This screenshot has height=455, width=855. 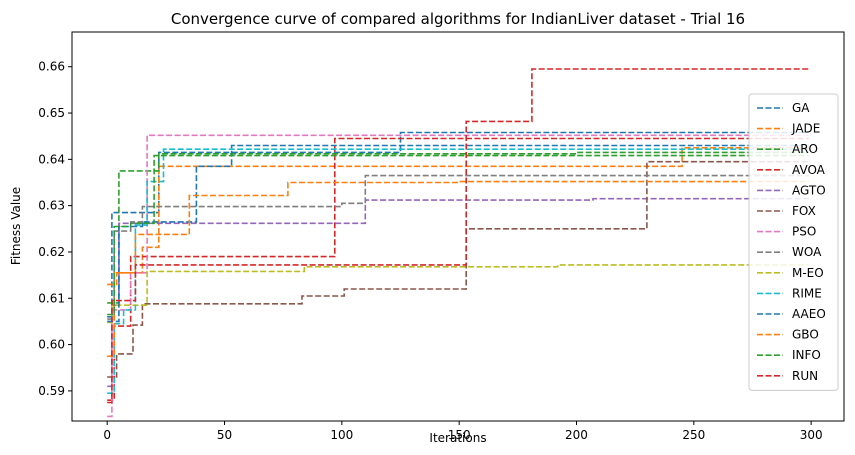 What do you see at coordinates (804, 211) in the screenshot?
I see `legend-label: FOX` at bounding box center [804, 211].